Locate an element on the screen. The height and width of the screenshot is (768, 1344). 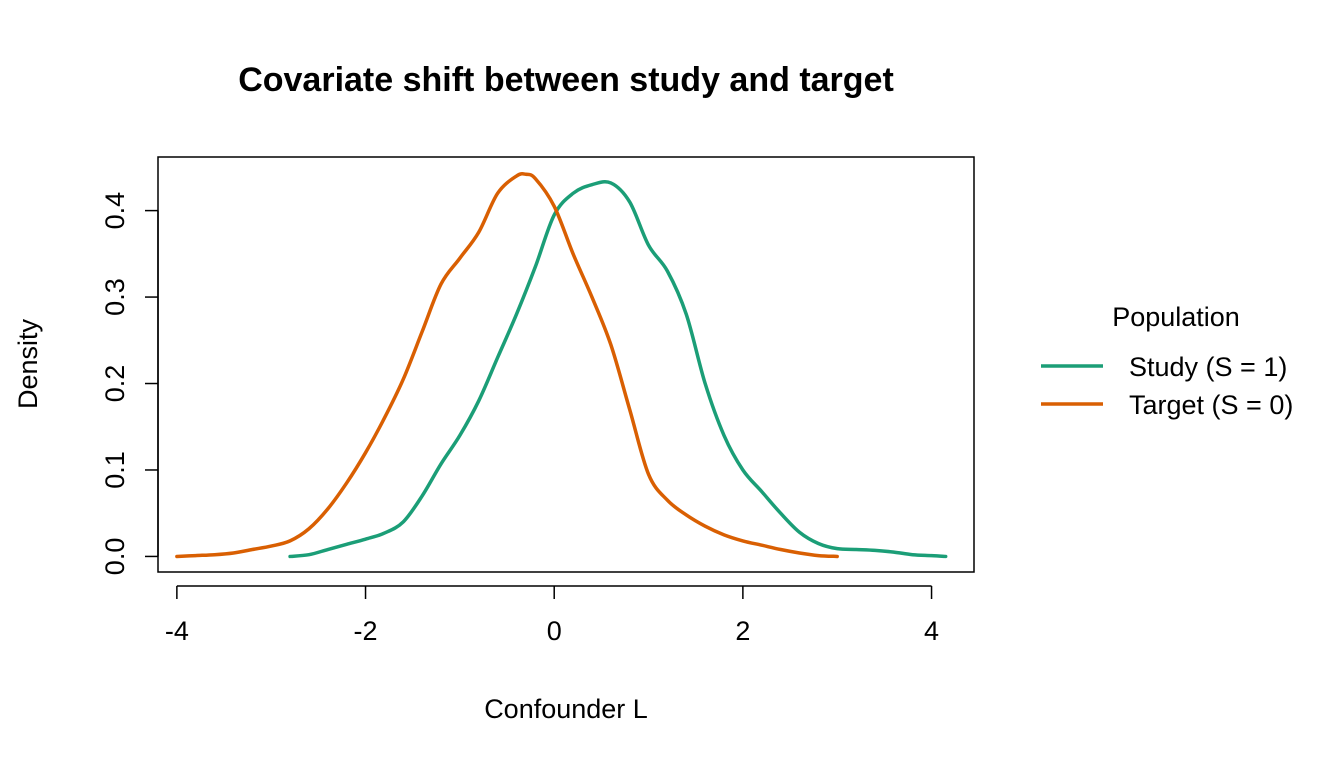
legend-title: Population is located at coordinates (1176, 317).